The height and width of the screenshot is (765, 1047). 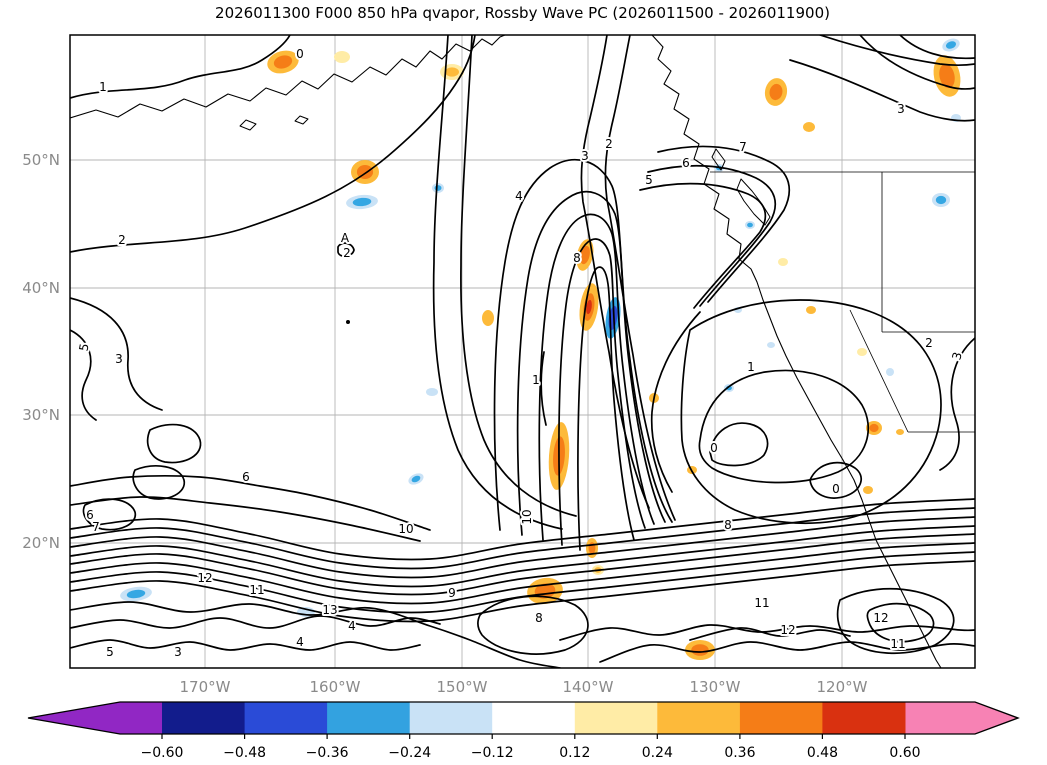 What do you see at coordinates (162, 753) in the screenshot?
I see `colorbar-tick-label: −0.60` at bounding box center [162, 753].